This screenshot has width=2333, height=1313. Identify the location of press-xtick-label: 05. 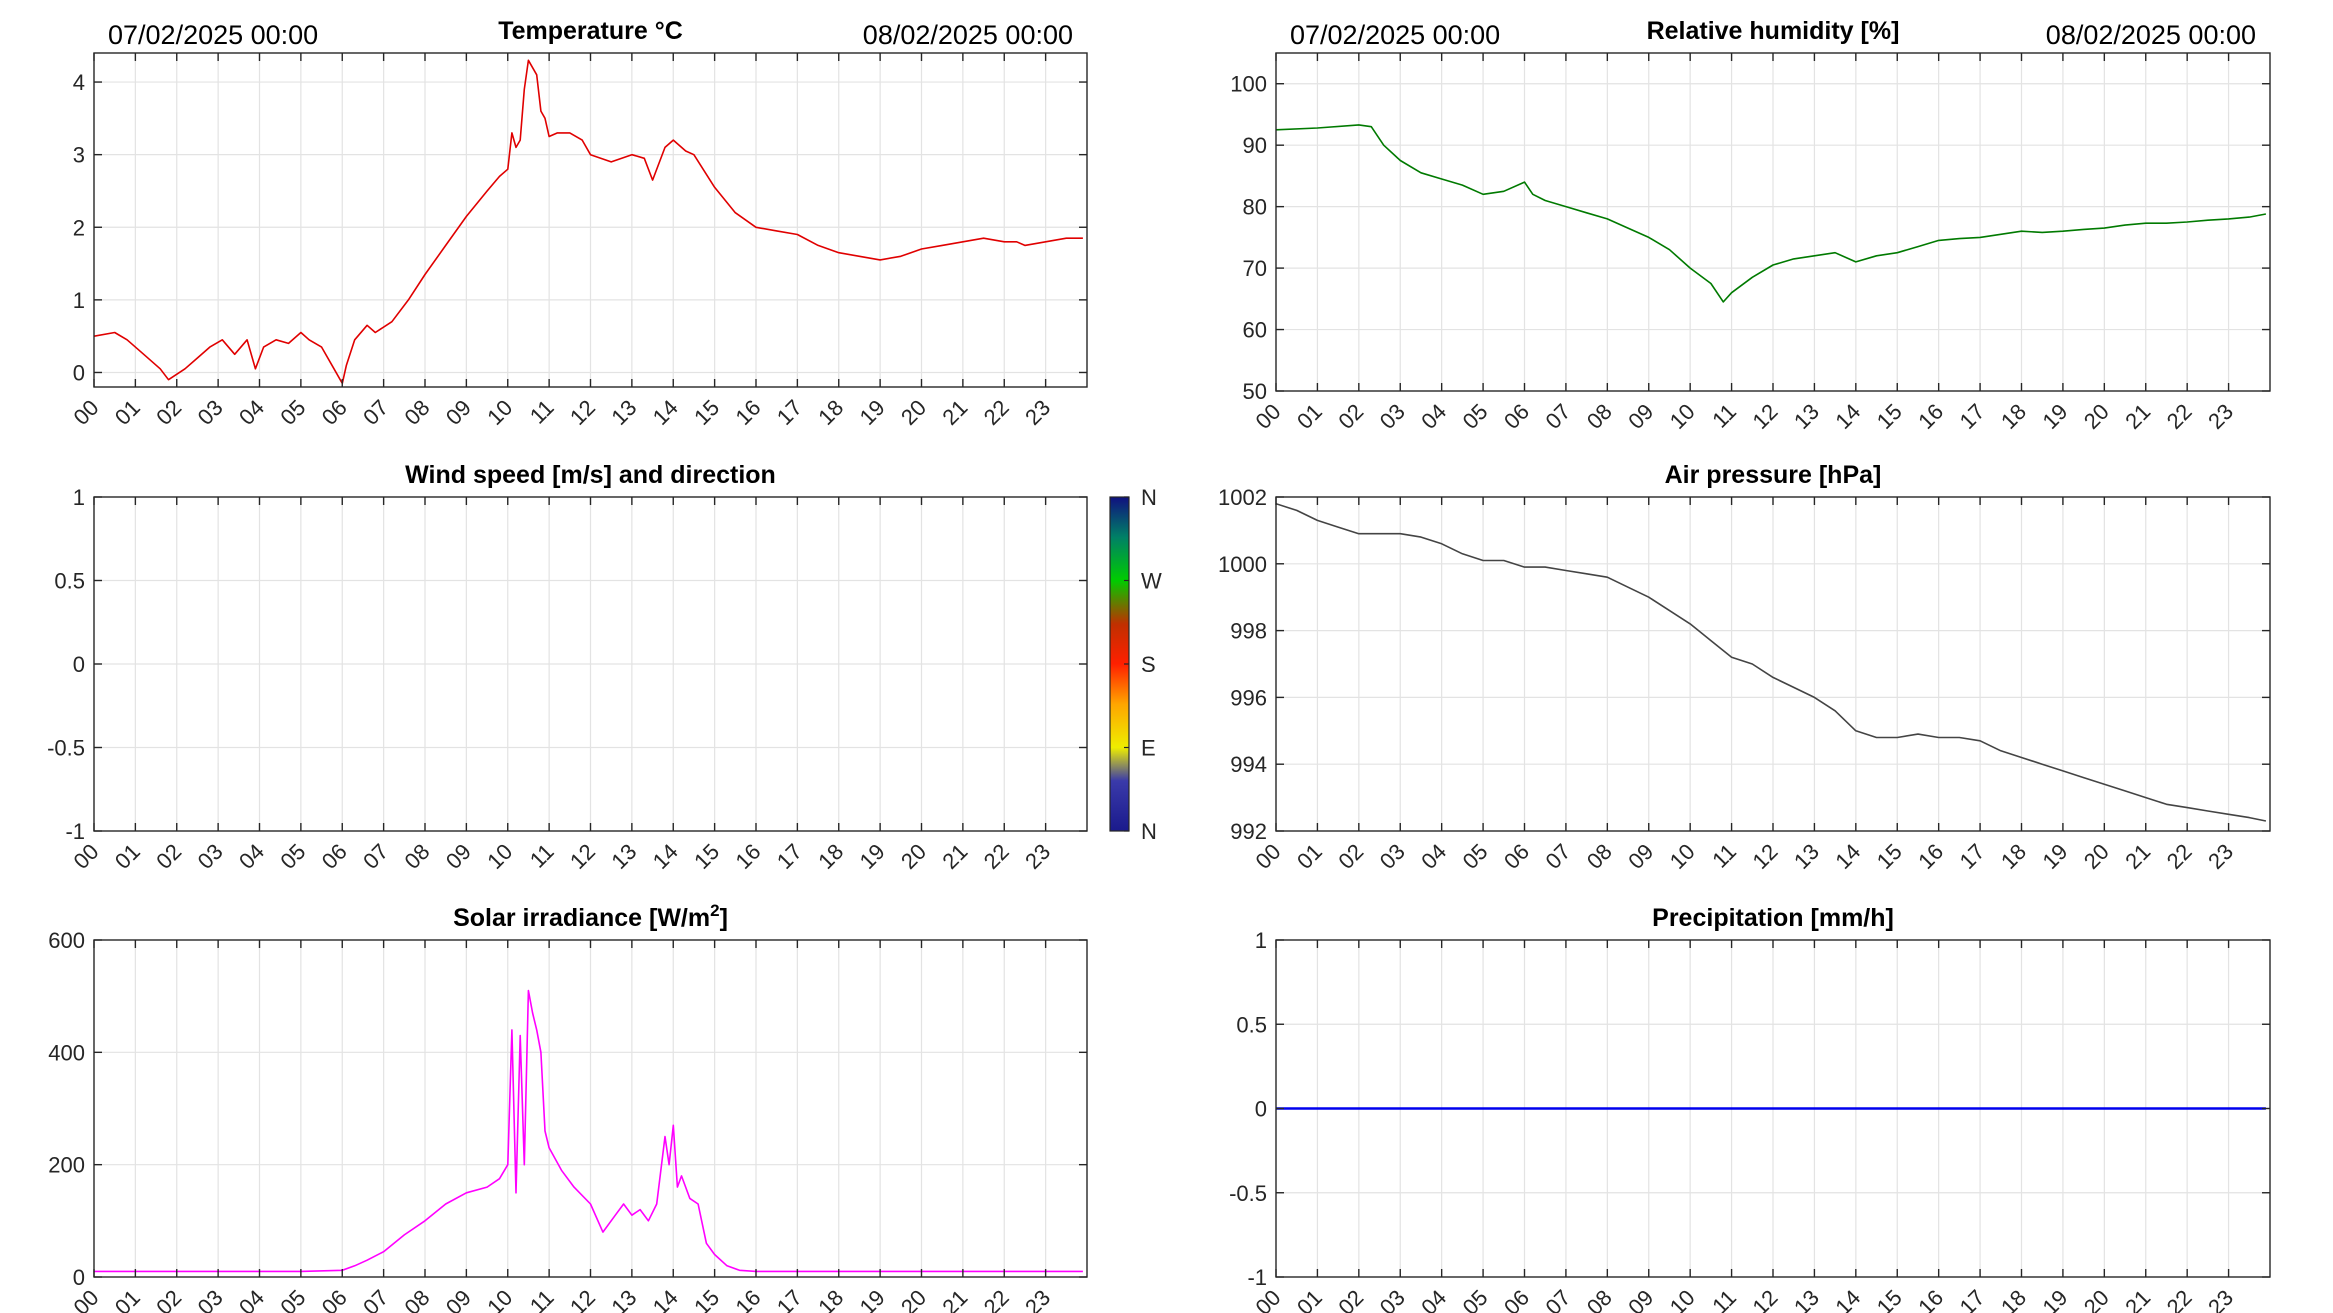
(1475, 856).